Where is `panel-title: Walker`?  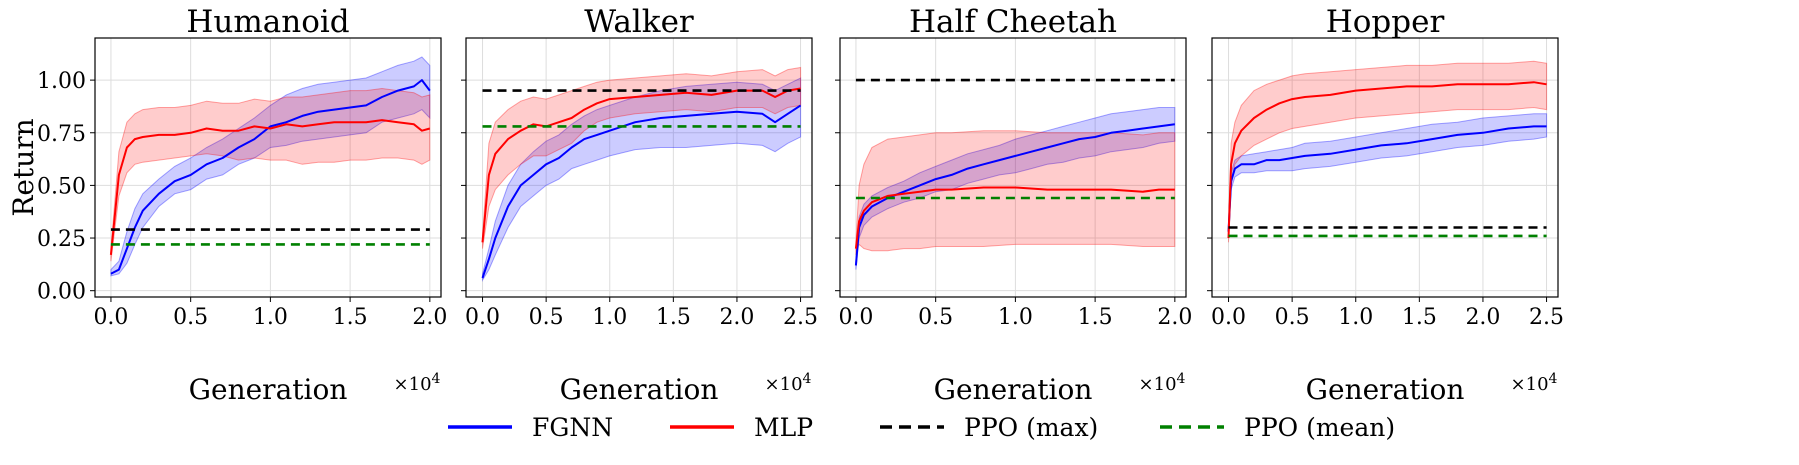 panel-title: Walker is located at coordinates (639, 22).